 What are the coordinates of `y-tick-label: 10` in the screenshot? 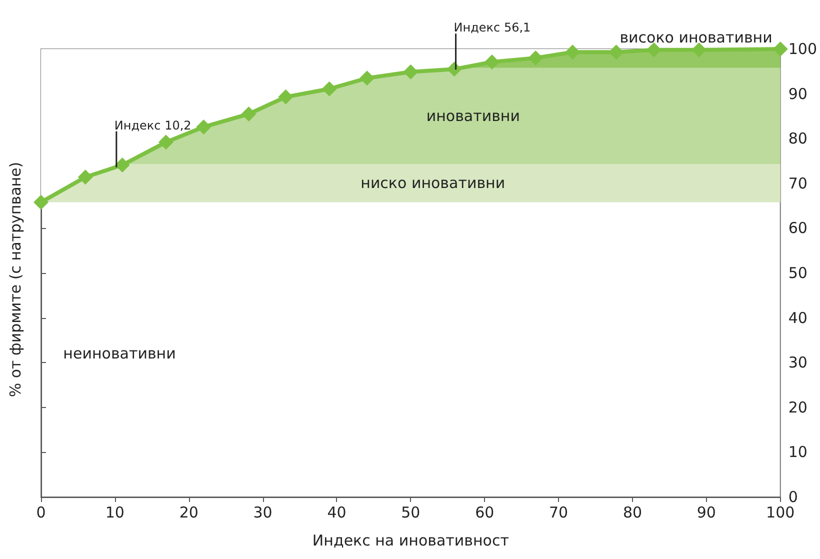 It's located at (798, 452).